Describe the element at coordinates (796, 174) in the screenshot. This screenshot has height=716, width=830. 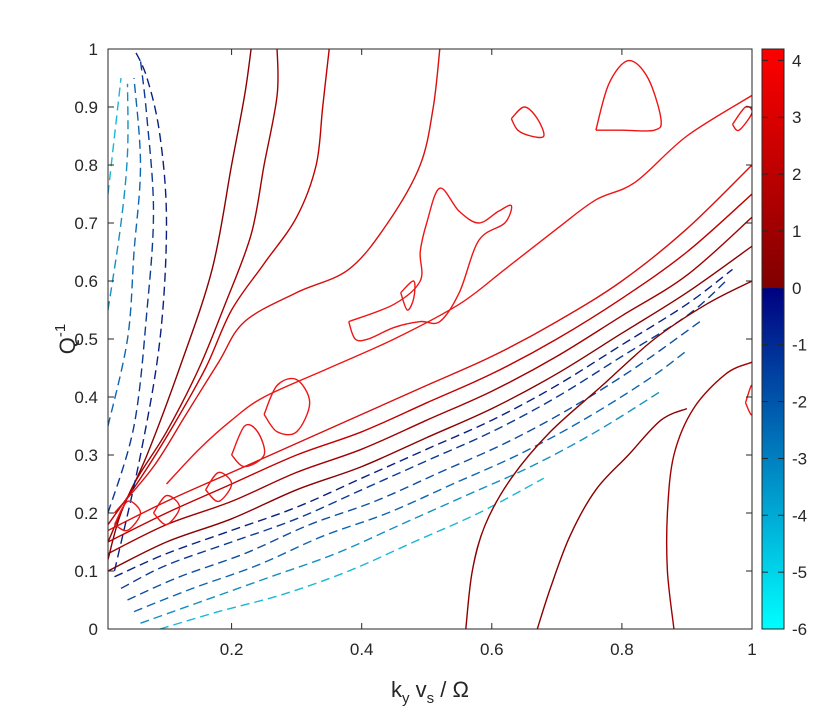
I see `colorbar-tick-label: 2` at that location.